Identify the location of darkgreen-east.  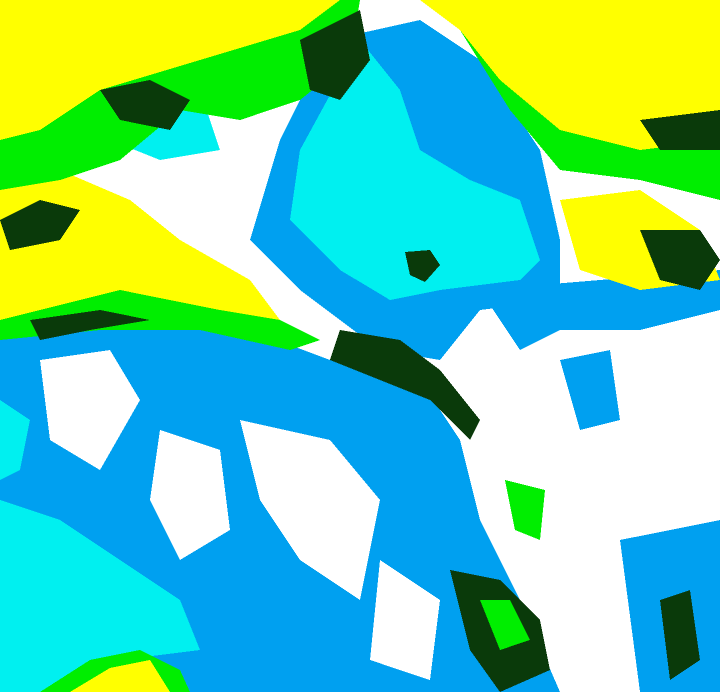
(680, 260).